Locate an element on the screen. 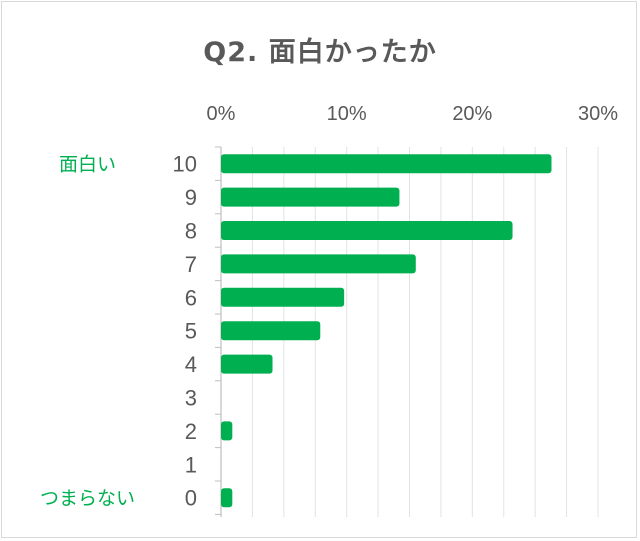 The width and height of the screenshot is (640, 541). y-tick-label: 10 is located at coordinates (185, 164).